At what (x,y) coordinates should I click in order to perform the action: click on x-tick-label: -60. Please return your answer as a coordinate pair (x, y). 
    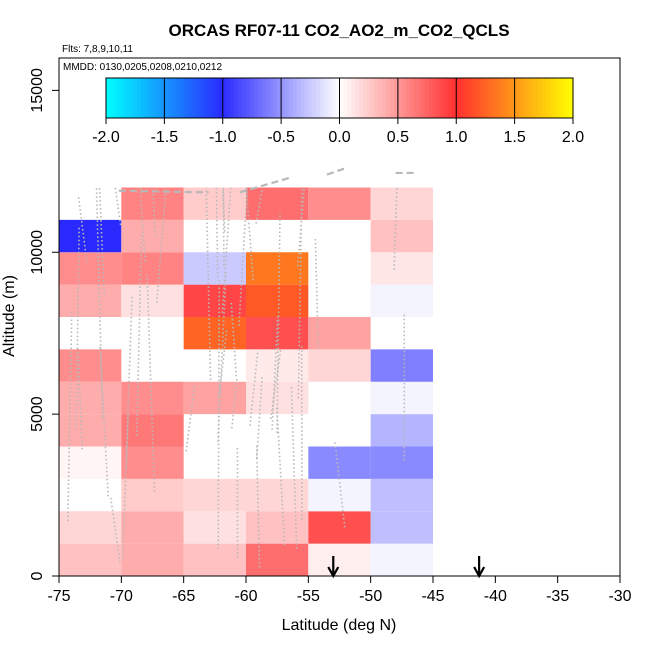
    Looking at the image, I should click on (245, 596).